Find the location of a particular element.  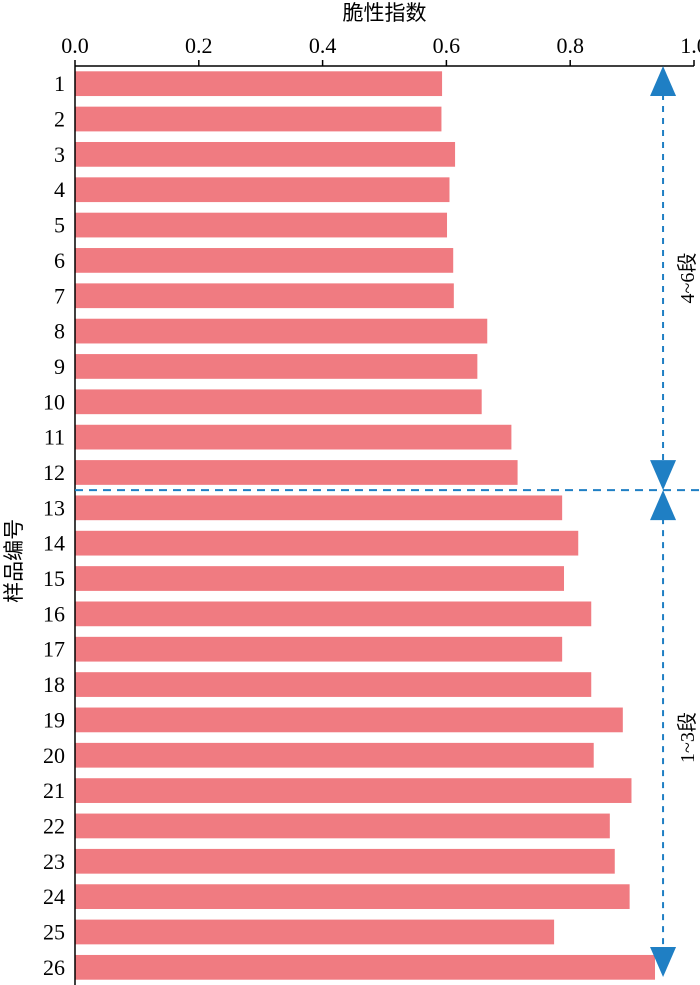

y-axis-title: 样品编号 is located at coordinates (14, 561).